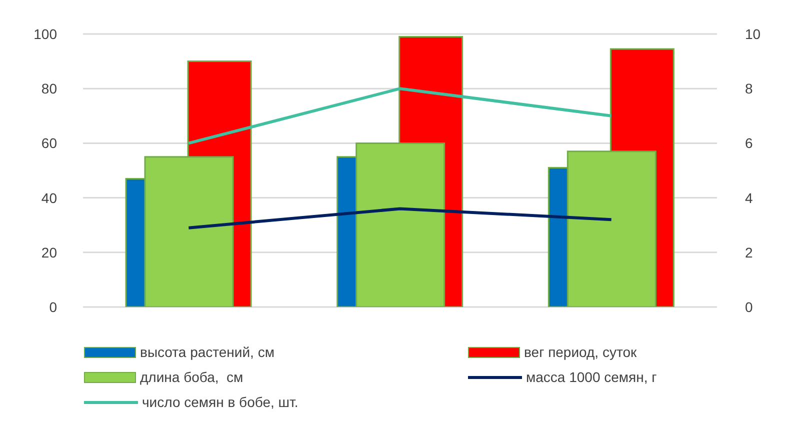  I want to click on y2-tick-label: 10, so click(753, 34).